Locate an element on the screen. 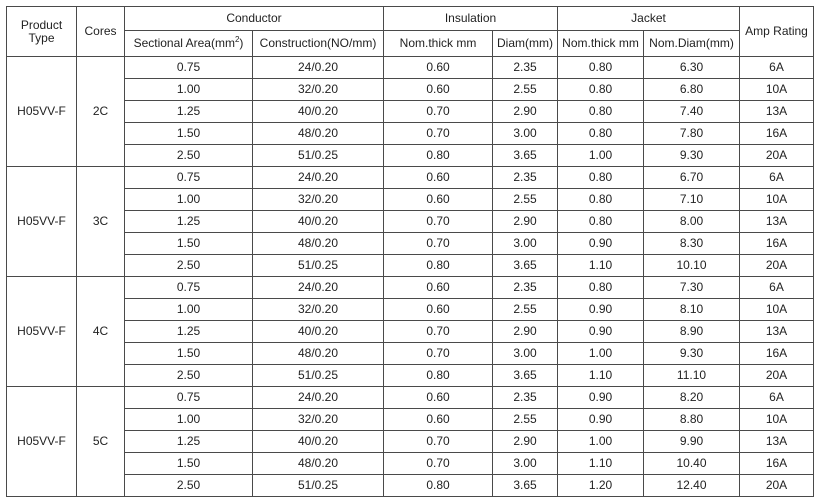 The height and width of the screenshot is (503, 819). jacket-diameter-cell: 8.10 is located at coordinates (691, 309).